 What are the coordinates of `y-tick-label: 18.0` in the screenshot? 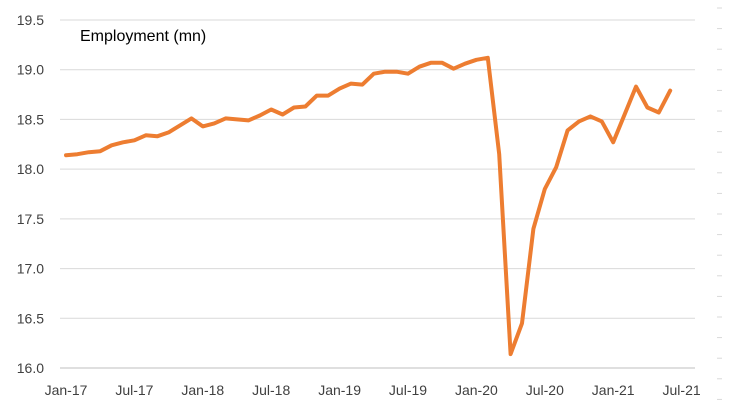 It's located at (30, 169).